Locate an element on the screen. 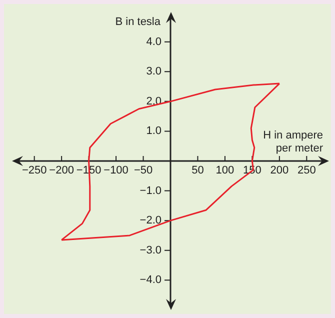 Image resolution: width=335 pixels, height=318 pixels. x-axis-title: H in ampere per meter is located at coordinates (293, 142).